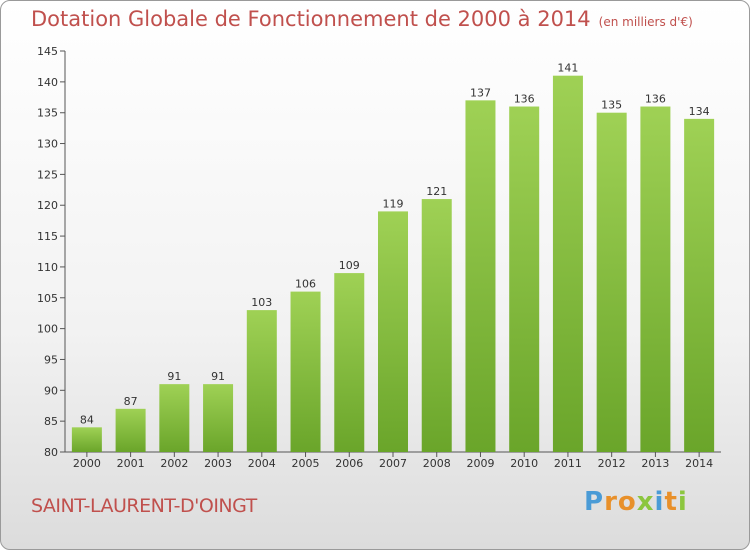 The width and height of the screenshot is (750, 550). Describe the element at coordinates (645, 22) in the screenshot. I see `chart-subtitle: (en milliers d'€)` at that location.